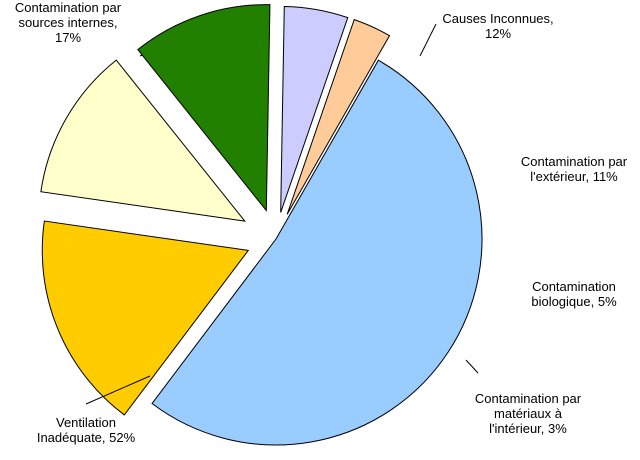 The image size is (640, 460). I want to click on slice-label-3: Contamination par l'extérieur, 11%, so click(574, 169).